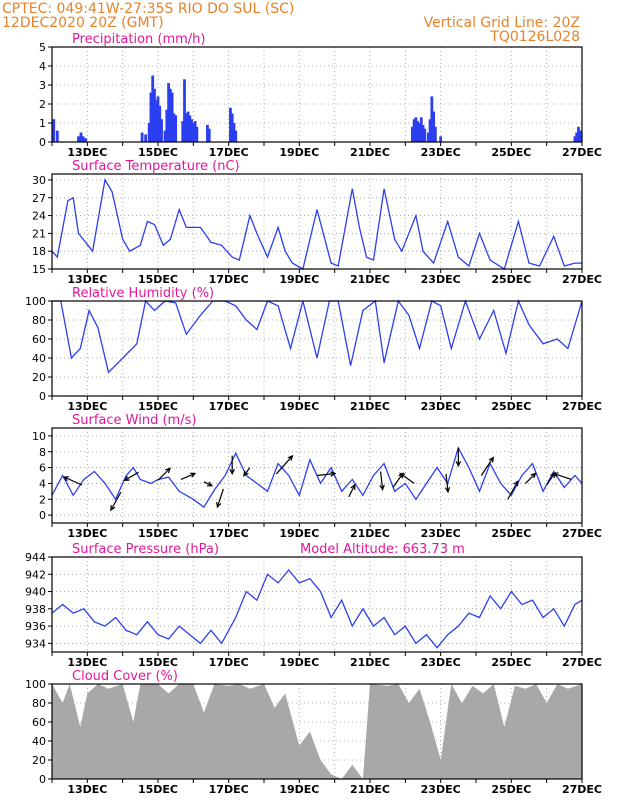 The image size is (618, 800). I want to click on y-tick-label: 934, so click(35, 643).